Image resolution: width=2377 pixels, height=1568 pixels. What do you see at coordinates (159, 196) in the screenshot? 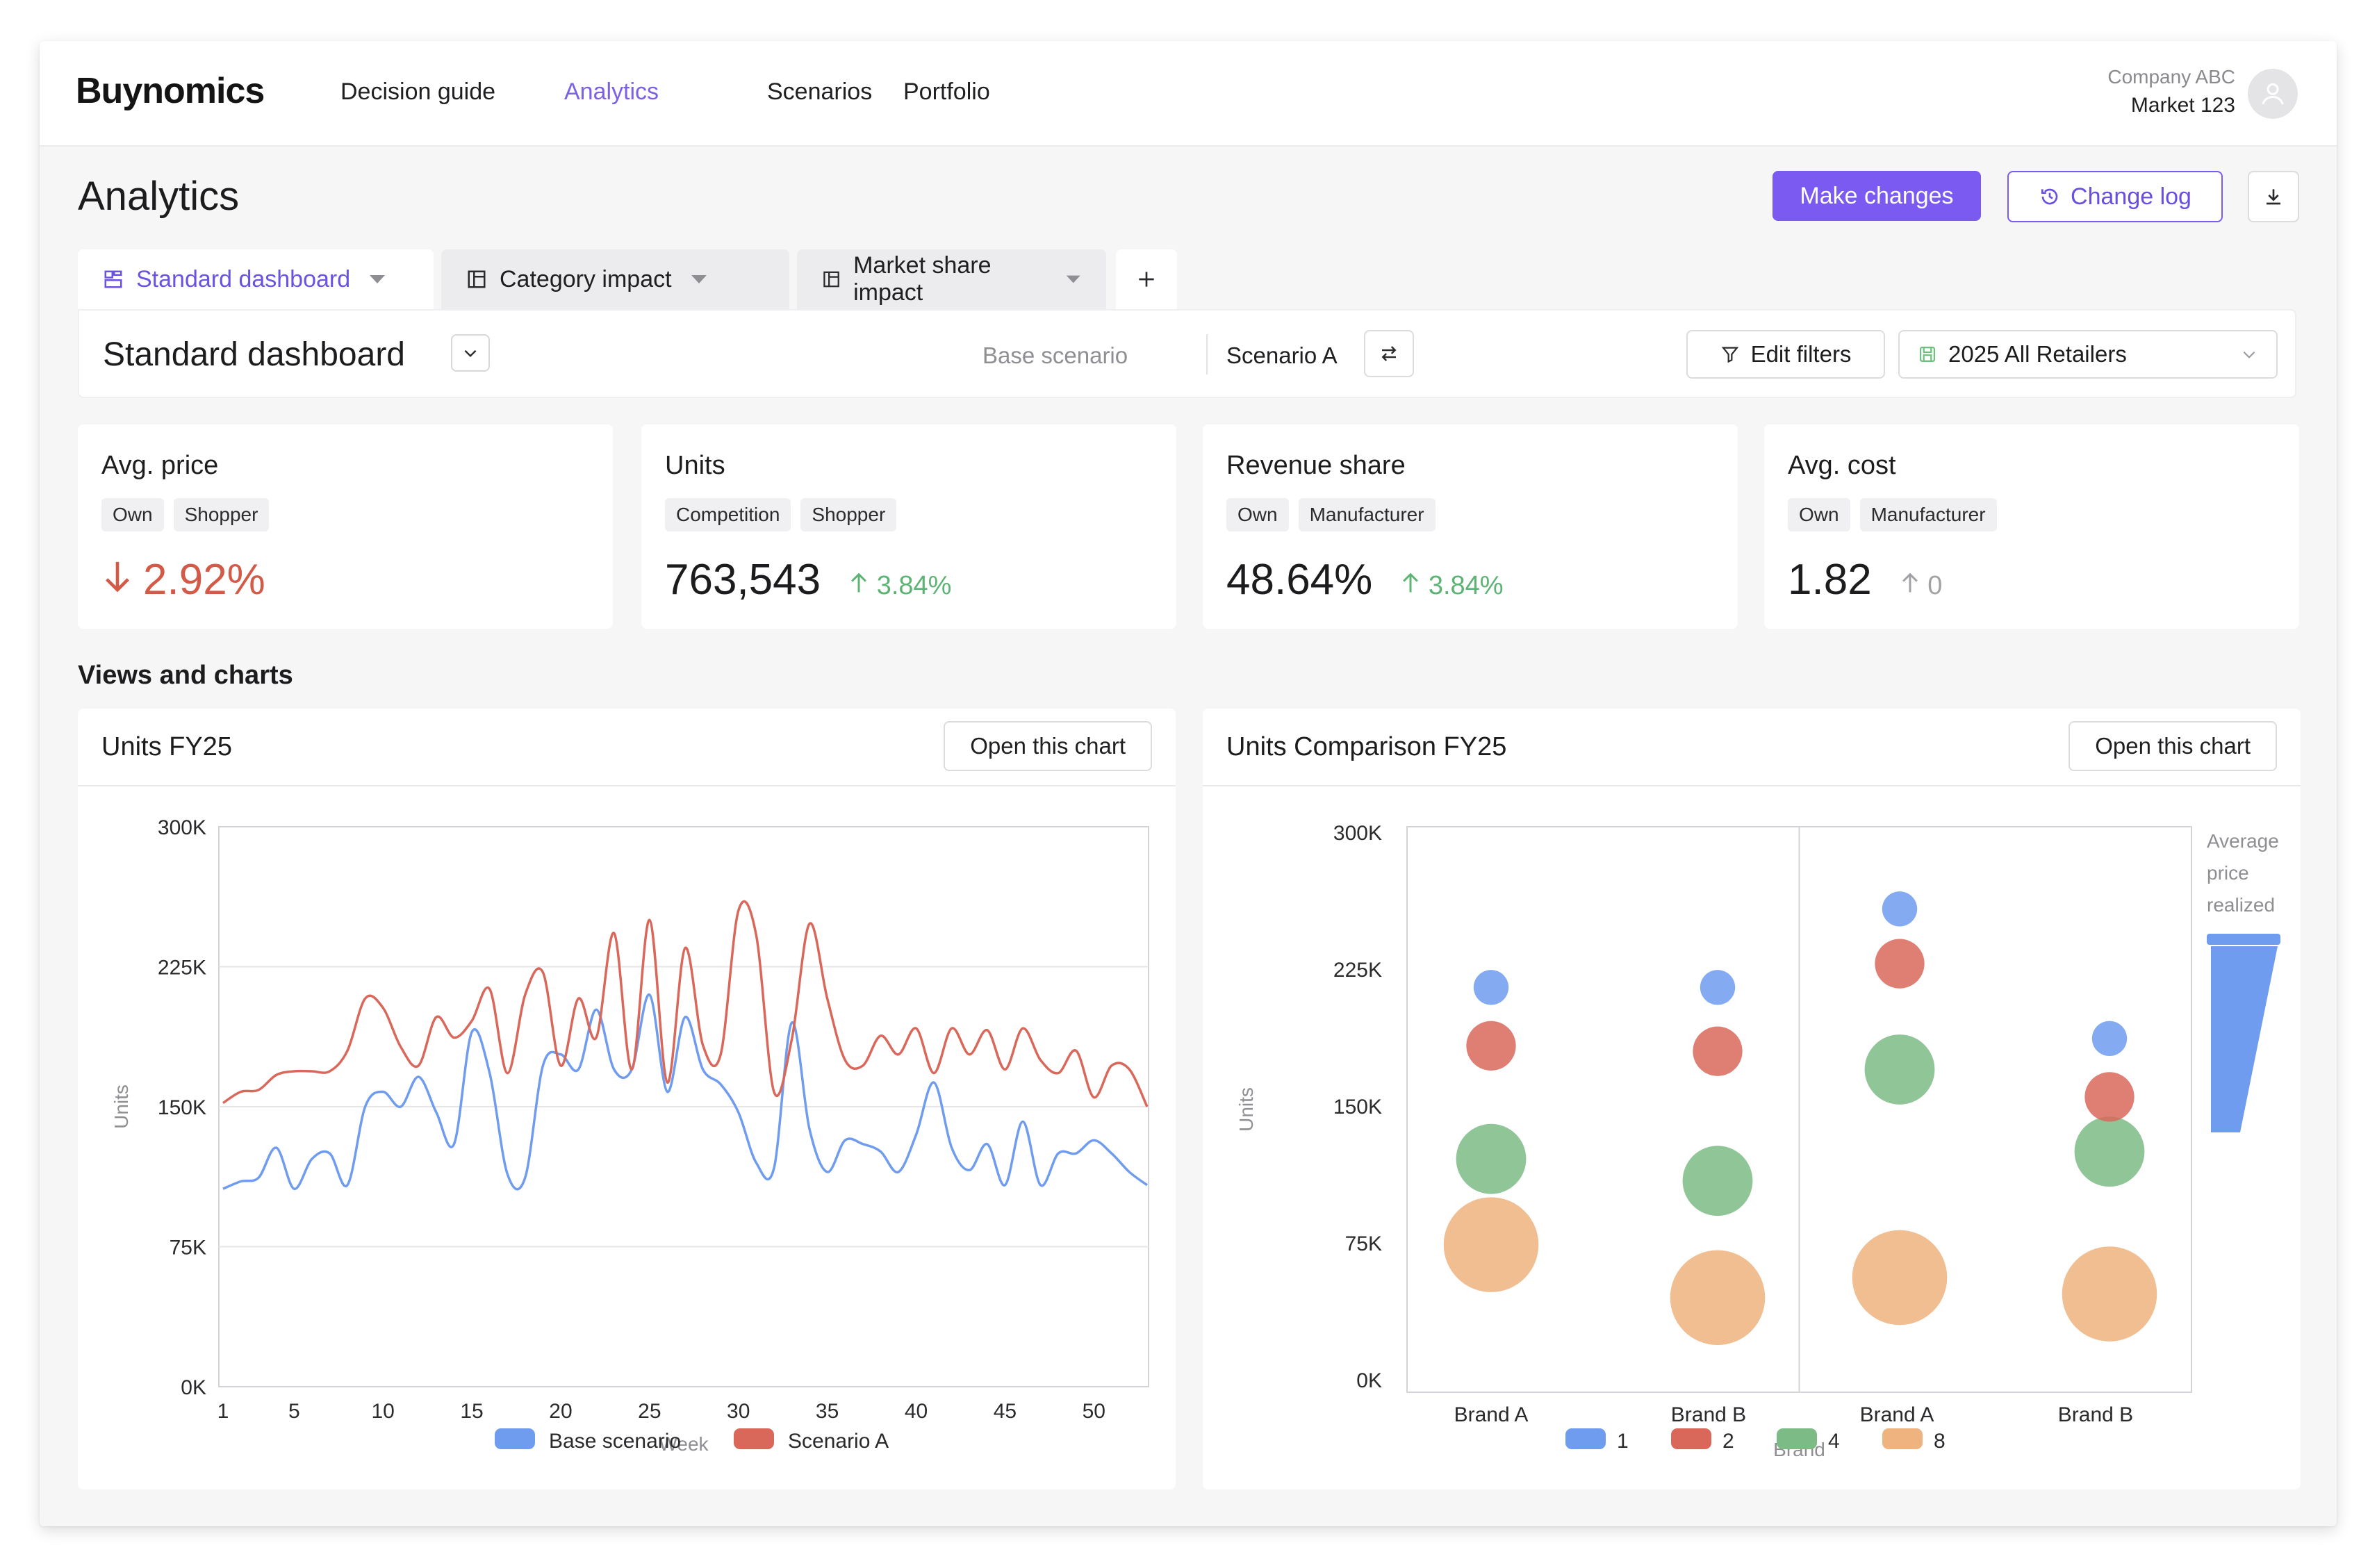
I see `page-title: Analytics` at bounding box center [159, 196].